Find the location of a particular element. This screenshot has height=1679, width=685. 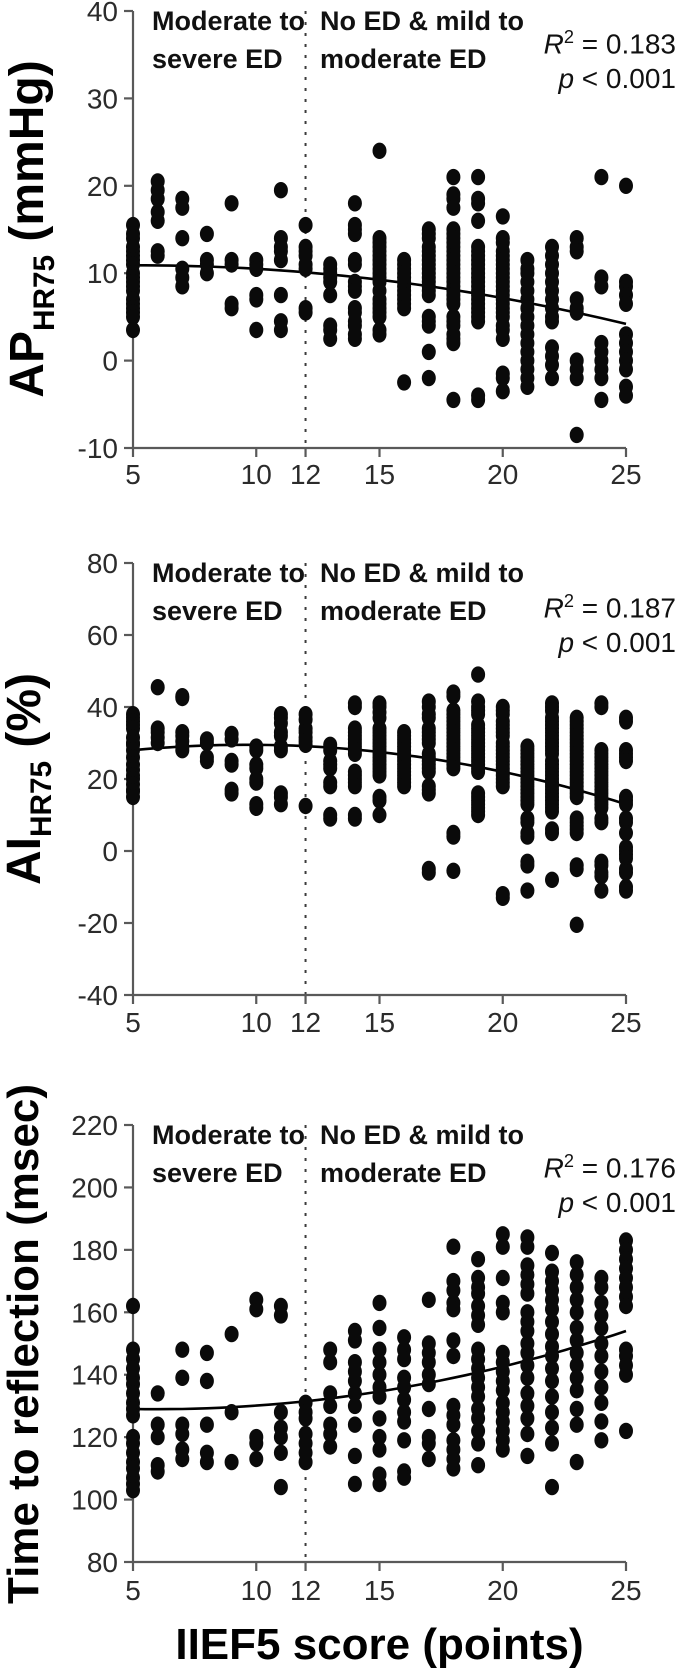

y-tick-label: 0 is located at coordinates (110, 851).